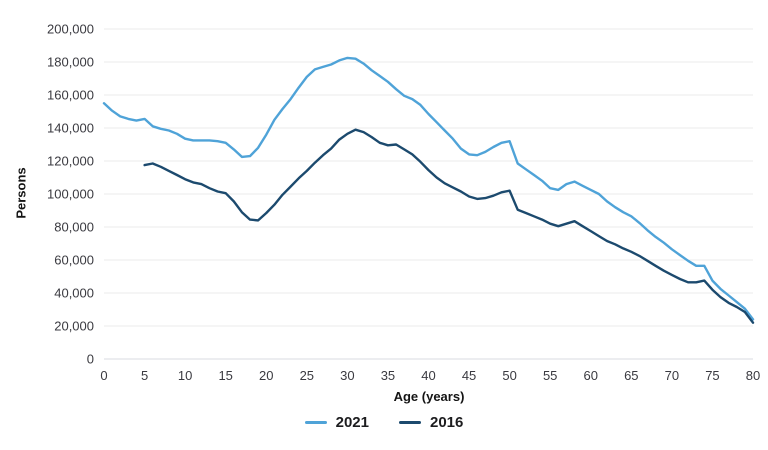 The width and height of the screenshot is (768, 450). I want to click on y-tick-label: 140,000, so click(70, 128).